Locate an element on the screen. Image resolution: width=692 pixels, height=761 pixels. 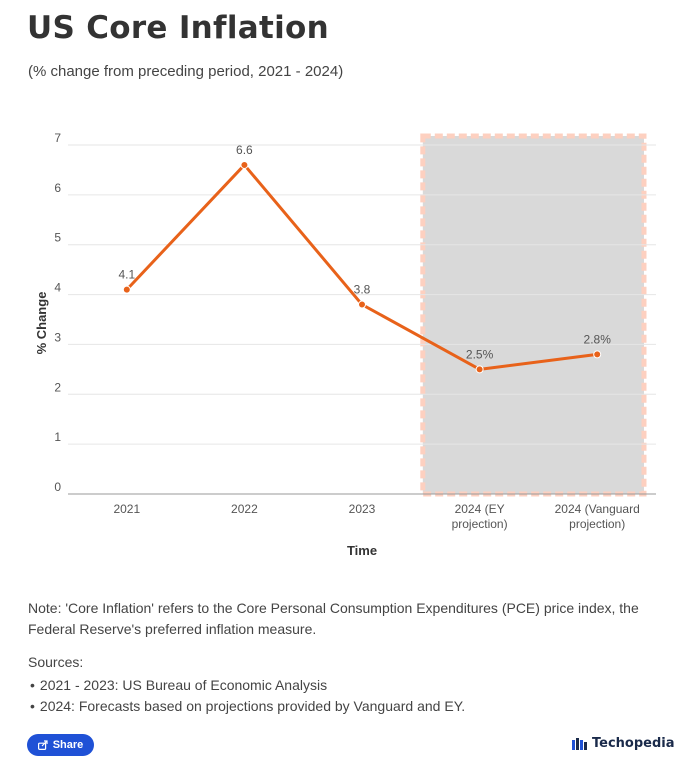
x-tick-label: 2022 is located at coordinates (244, 509).